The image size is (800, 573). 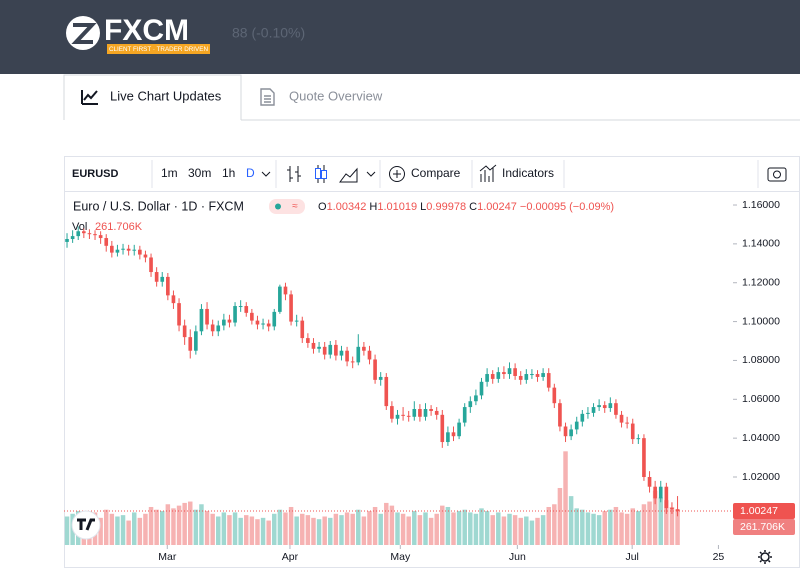 What do you see at coordinates (336, 95) in the screenshot?
I see `tab-label: Quote Overview` at bounding box center [336, 95].